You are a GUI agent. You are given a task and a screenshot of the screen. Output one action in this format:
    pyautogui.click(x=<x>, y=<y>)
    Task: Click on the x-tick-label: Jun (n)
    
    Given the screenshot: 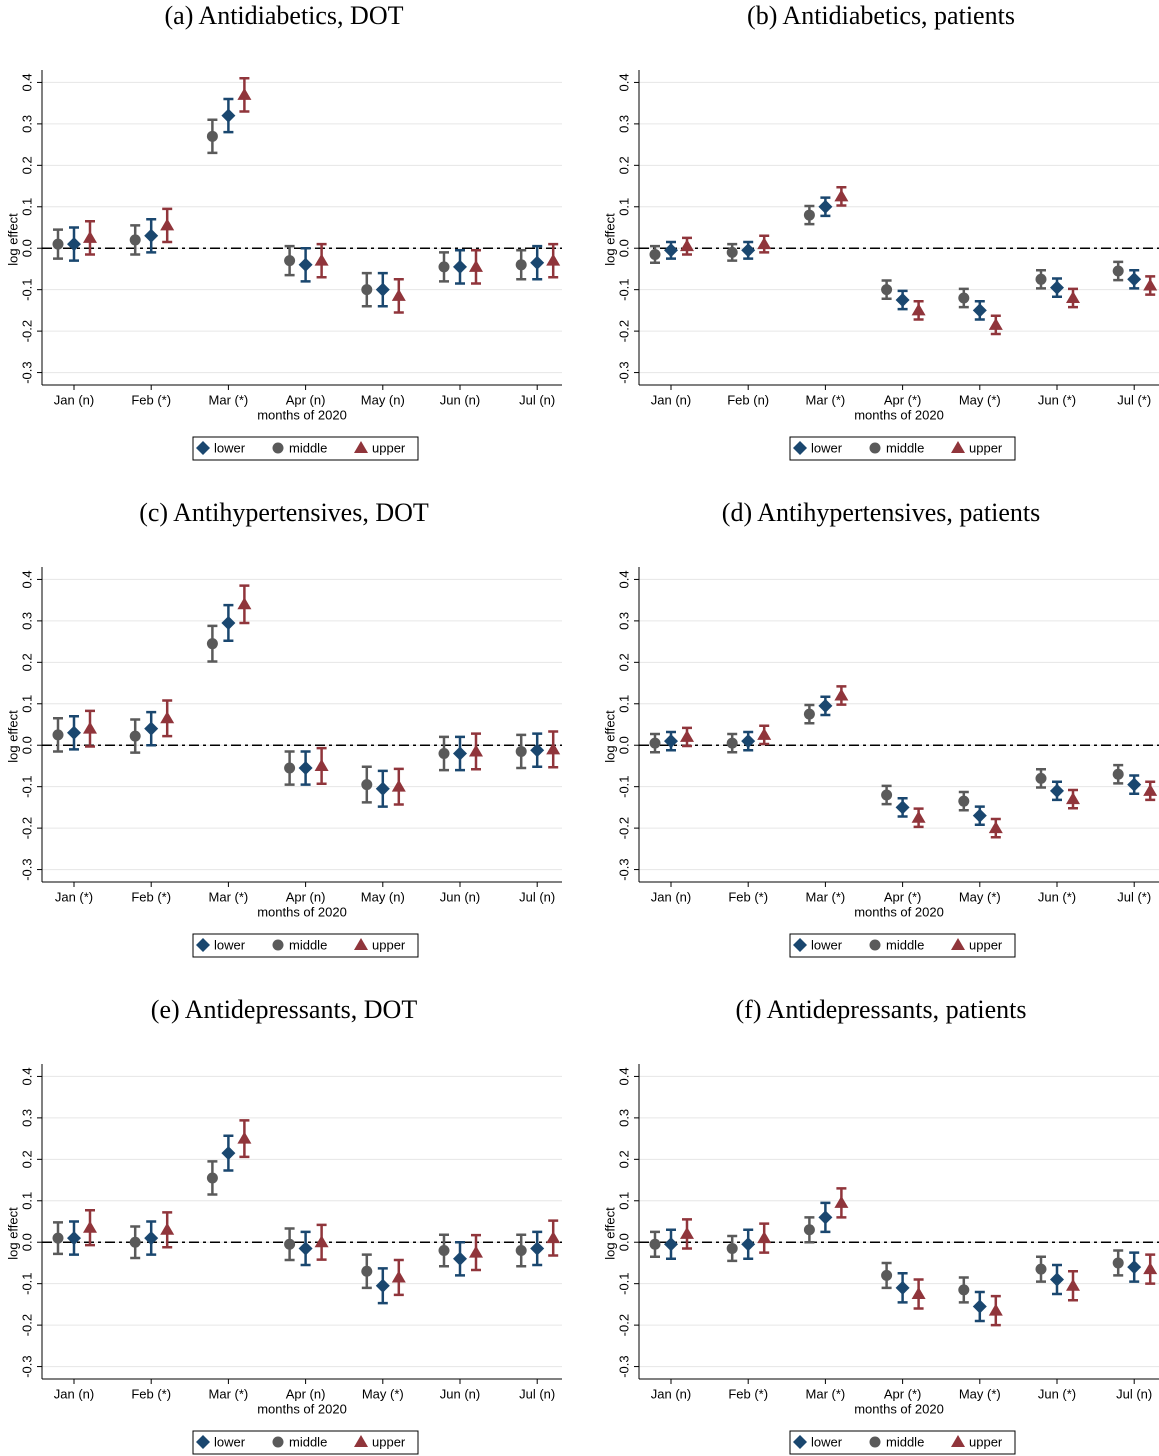 What is the action you would take?
    pyautogui.click(x=460, y=1393)
    